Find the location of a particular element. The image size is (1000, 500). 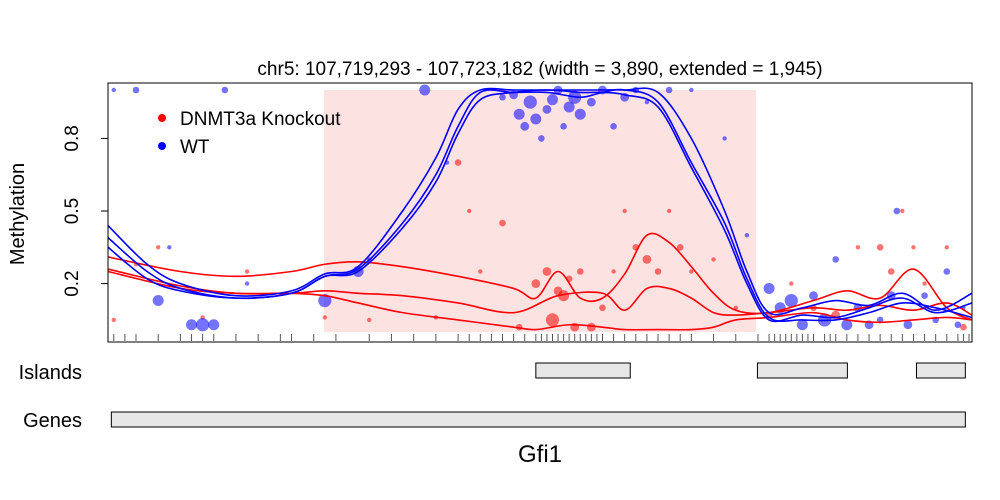

y-axis: 0.2 0.5 0.8 is located at coordinates (85, 211).